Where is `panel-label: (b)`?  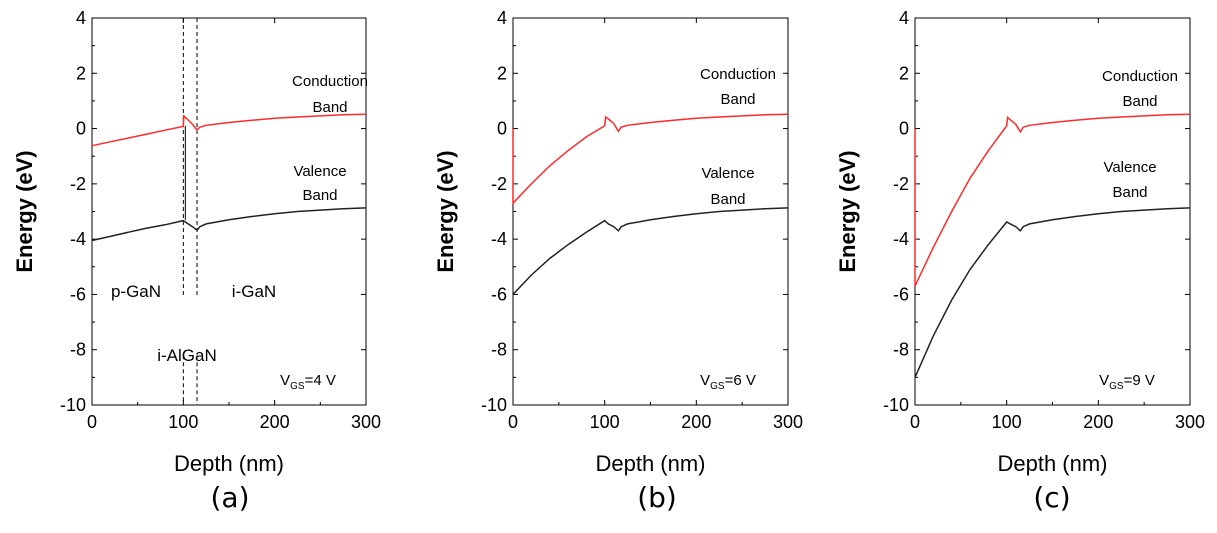
panel-label: (b) is located at coordinates (657, 497).